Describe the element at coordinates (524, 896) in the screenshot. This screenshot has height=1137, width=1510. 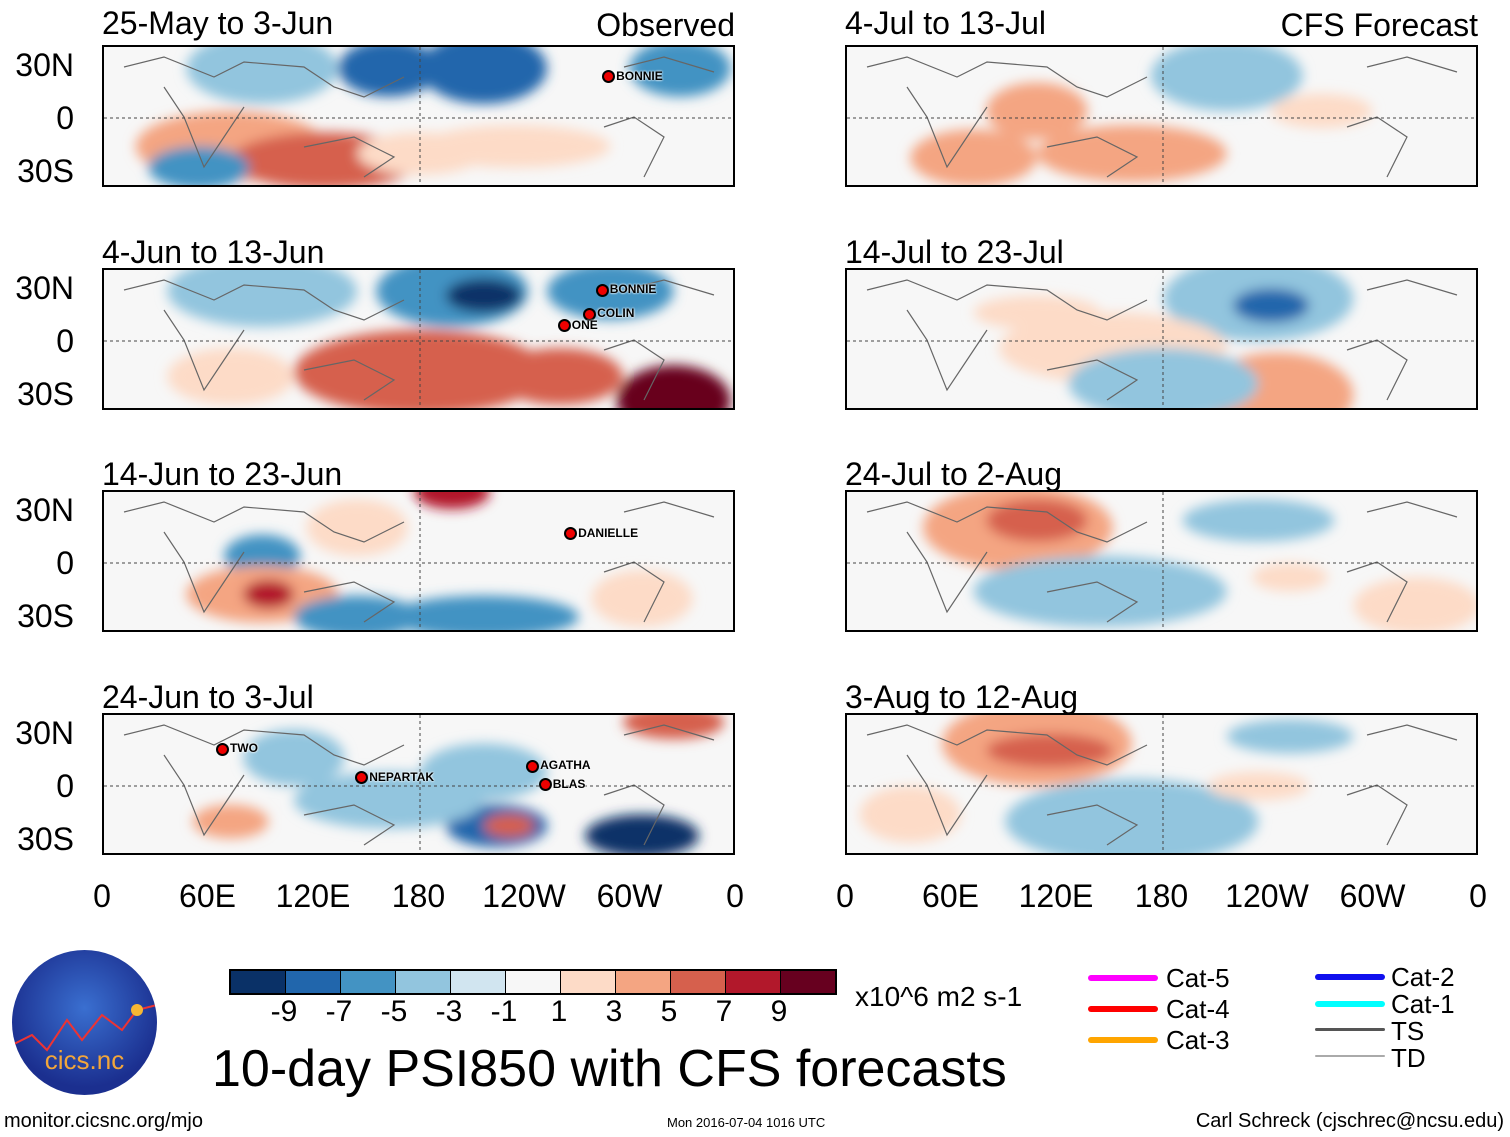
I see `x-axis-label: 120W` at that location.